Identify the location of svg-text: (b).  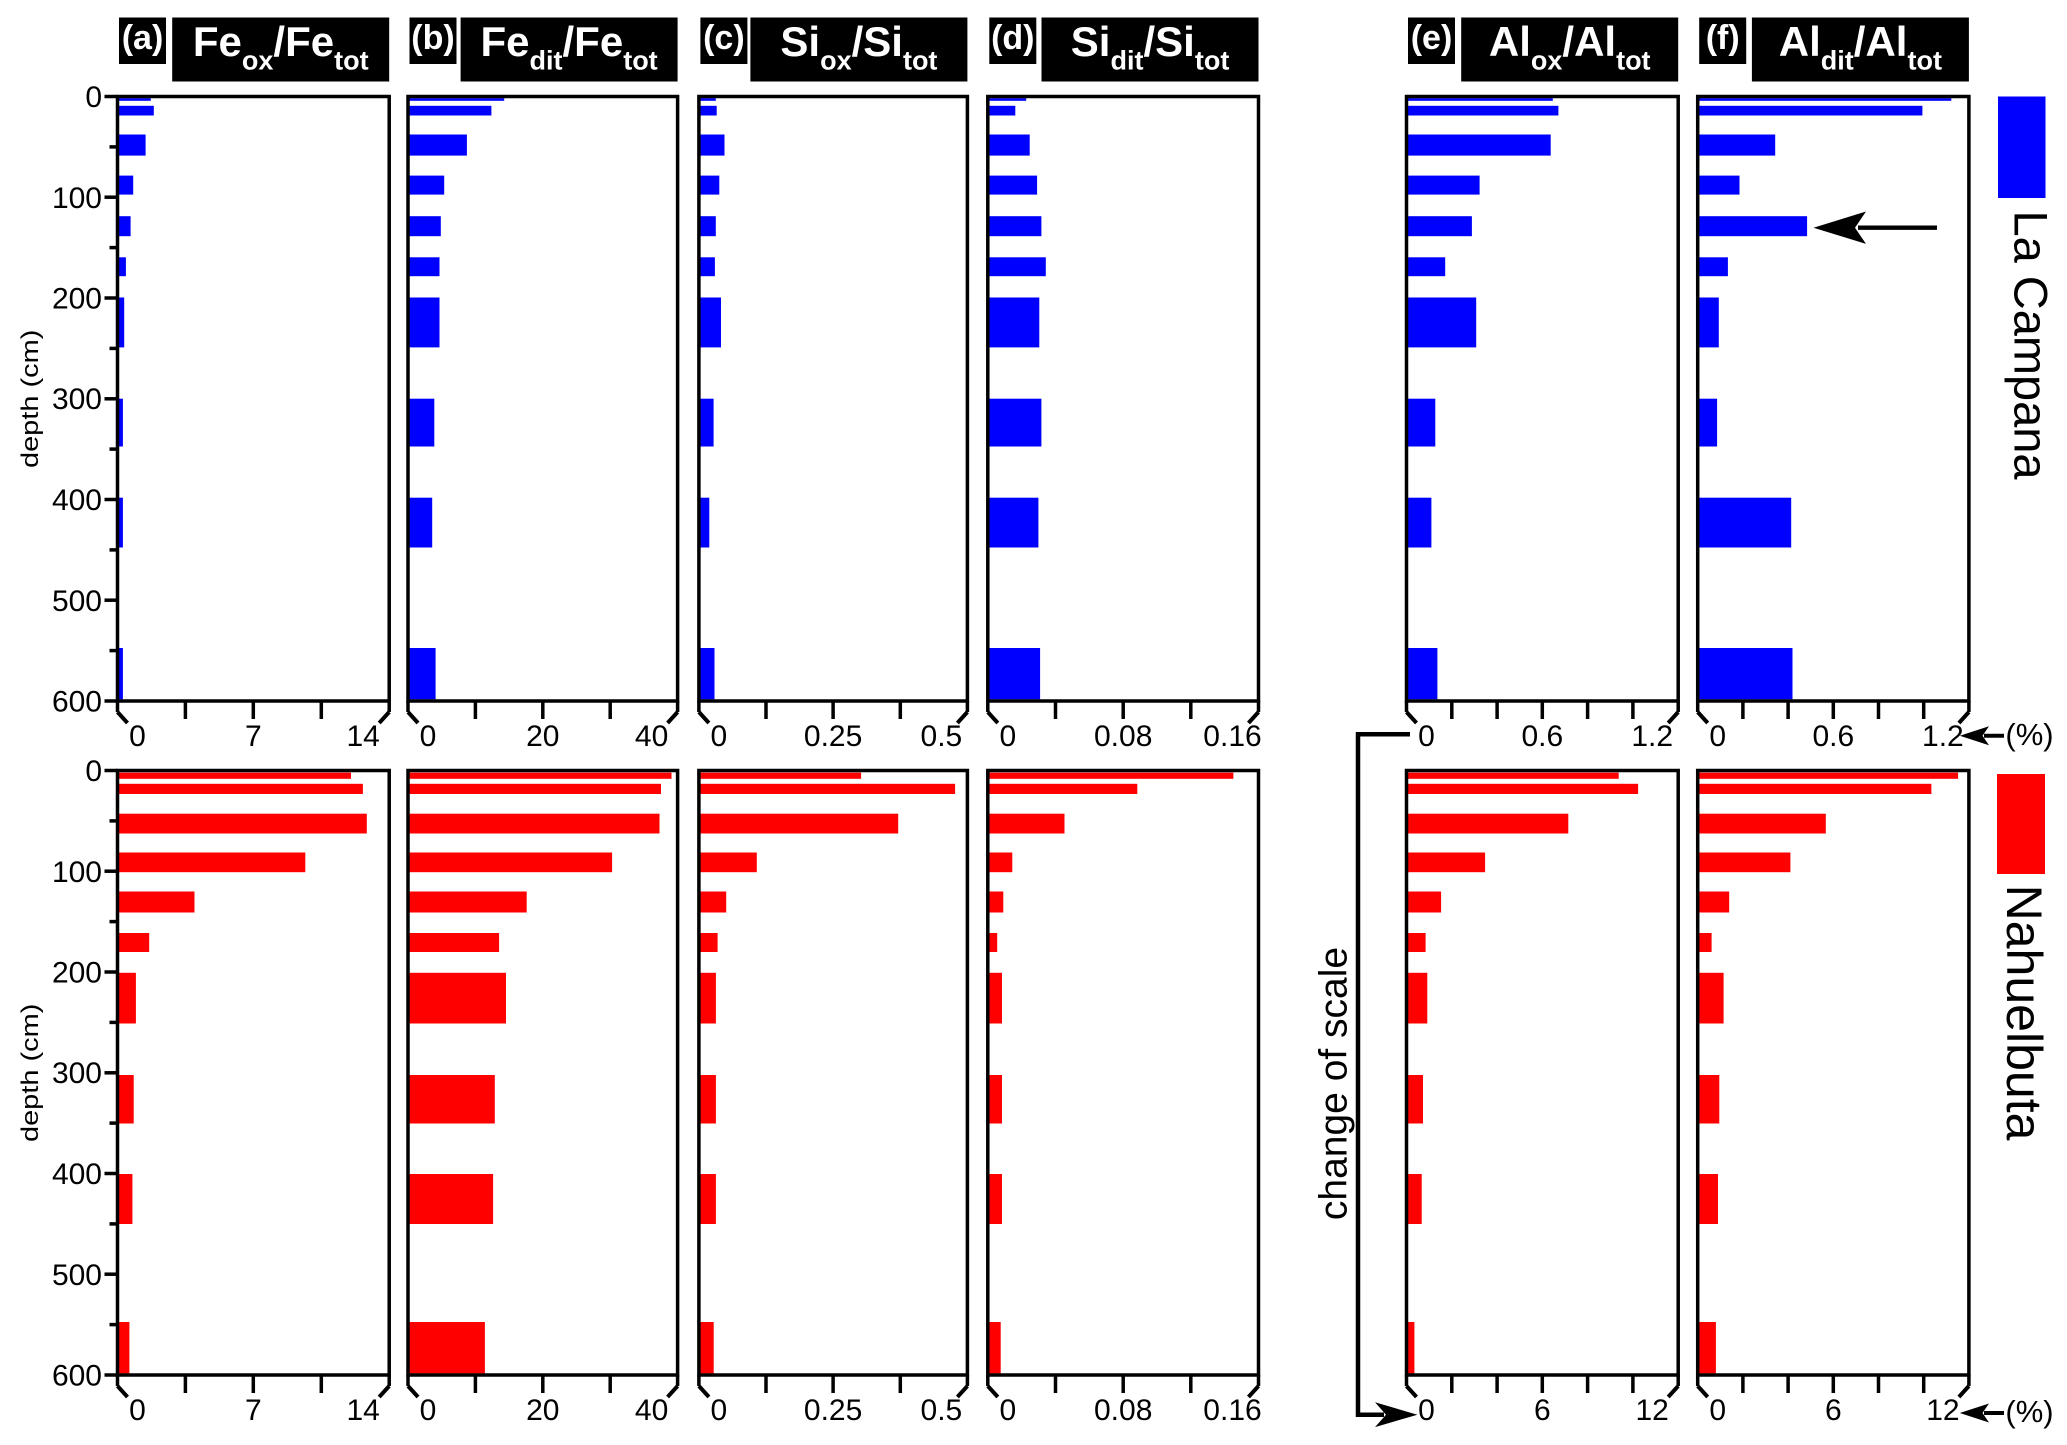
(432, 38).